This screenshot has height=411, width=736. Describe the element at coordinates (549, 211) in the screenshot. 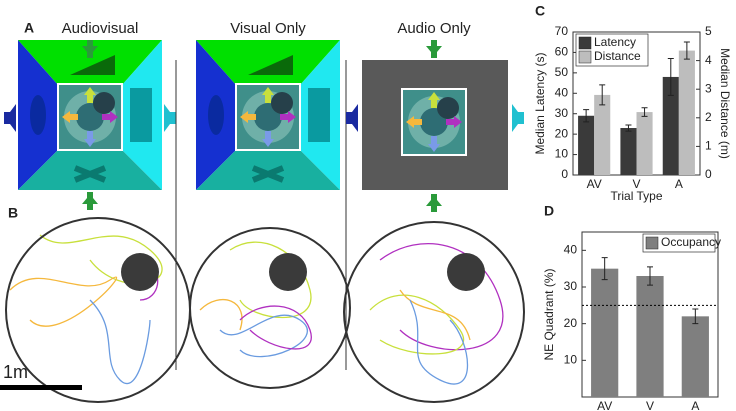

I see `panel-label: D` at that location.